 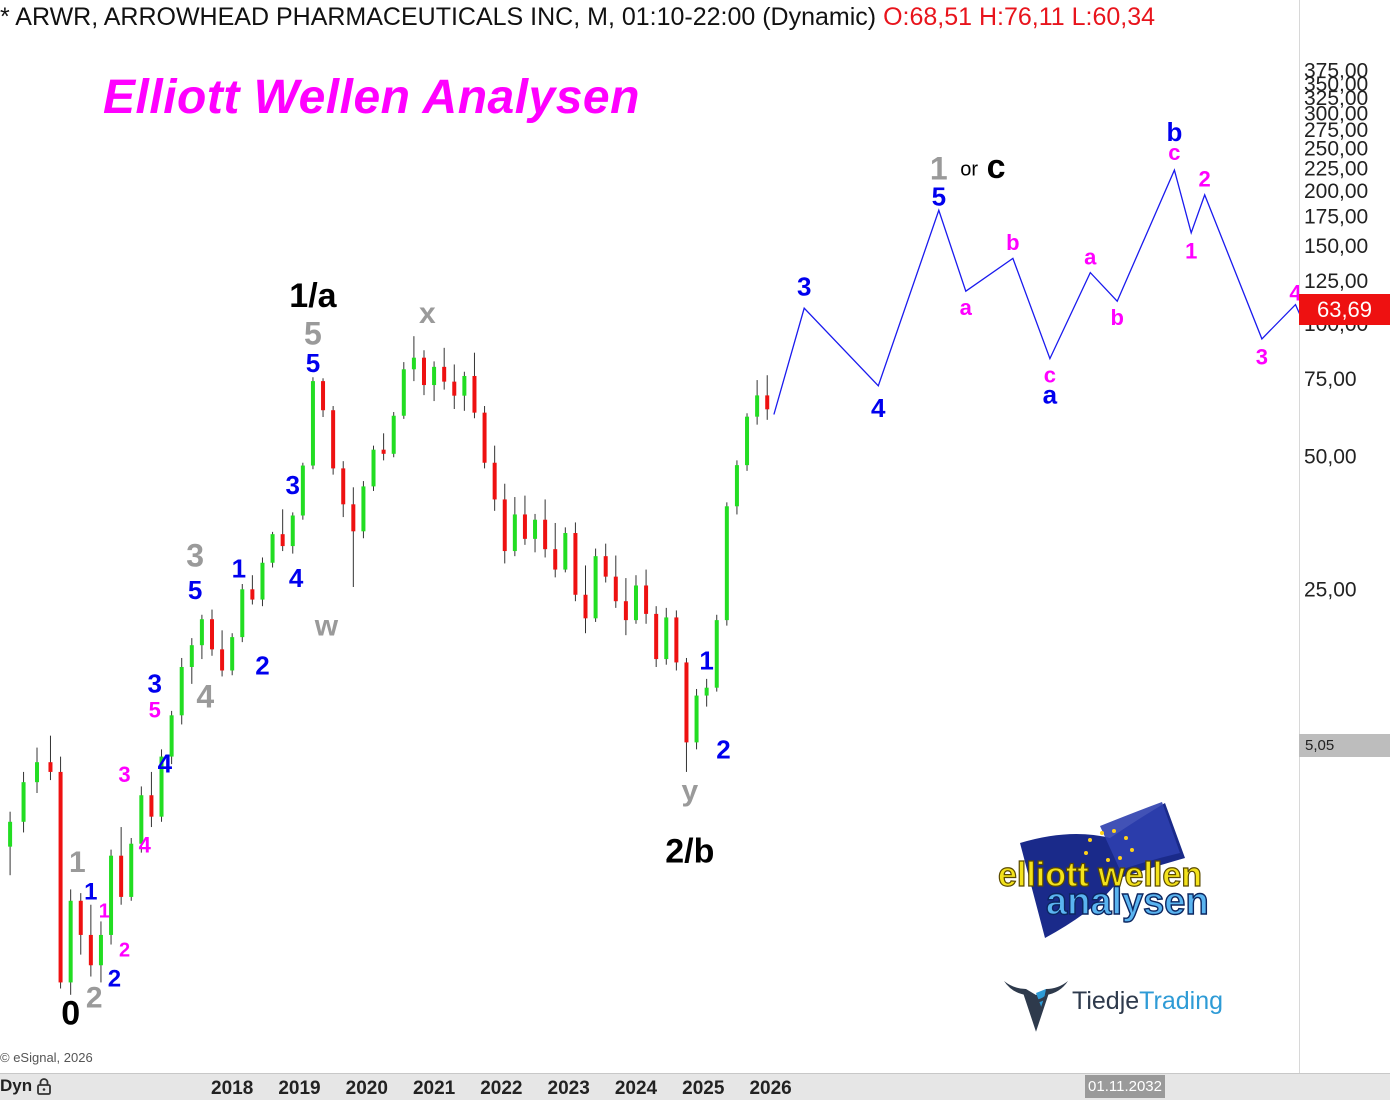 I want to click on x-tick-label: 2018, so click(x=232, y=1088).